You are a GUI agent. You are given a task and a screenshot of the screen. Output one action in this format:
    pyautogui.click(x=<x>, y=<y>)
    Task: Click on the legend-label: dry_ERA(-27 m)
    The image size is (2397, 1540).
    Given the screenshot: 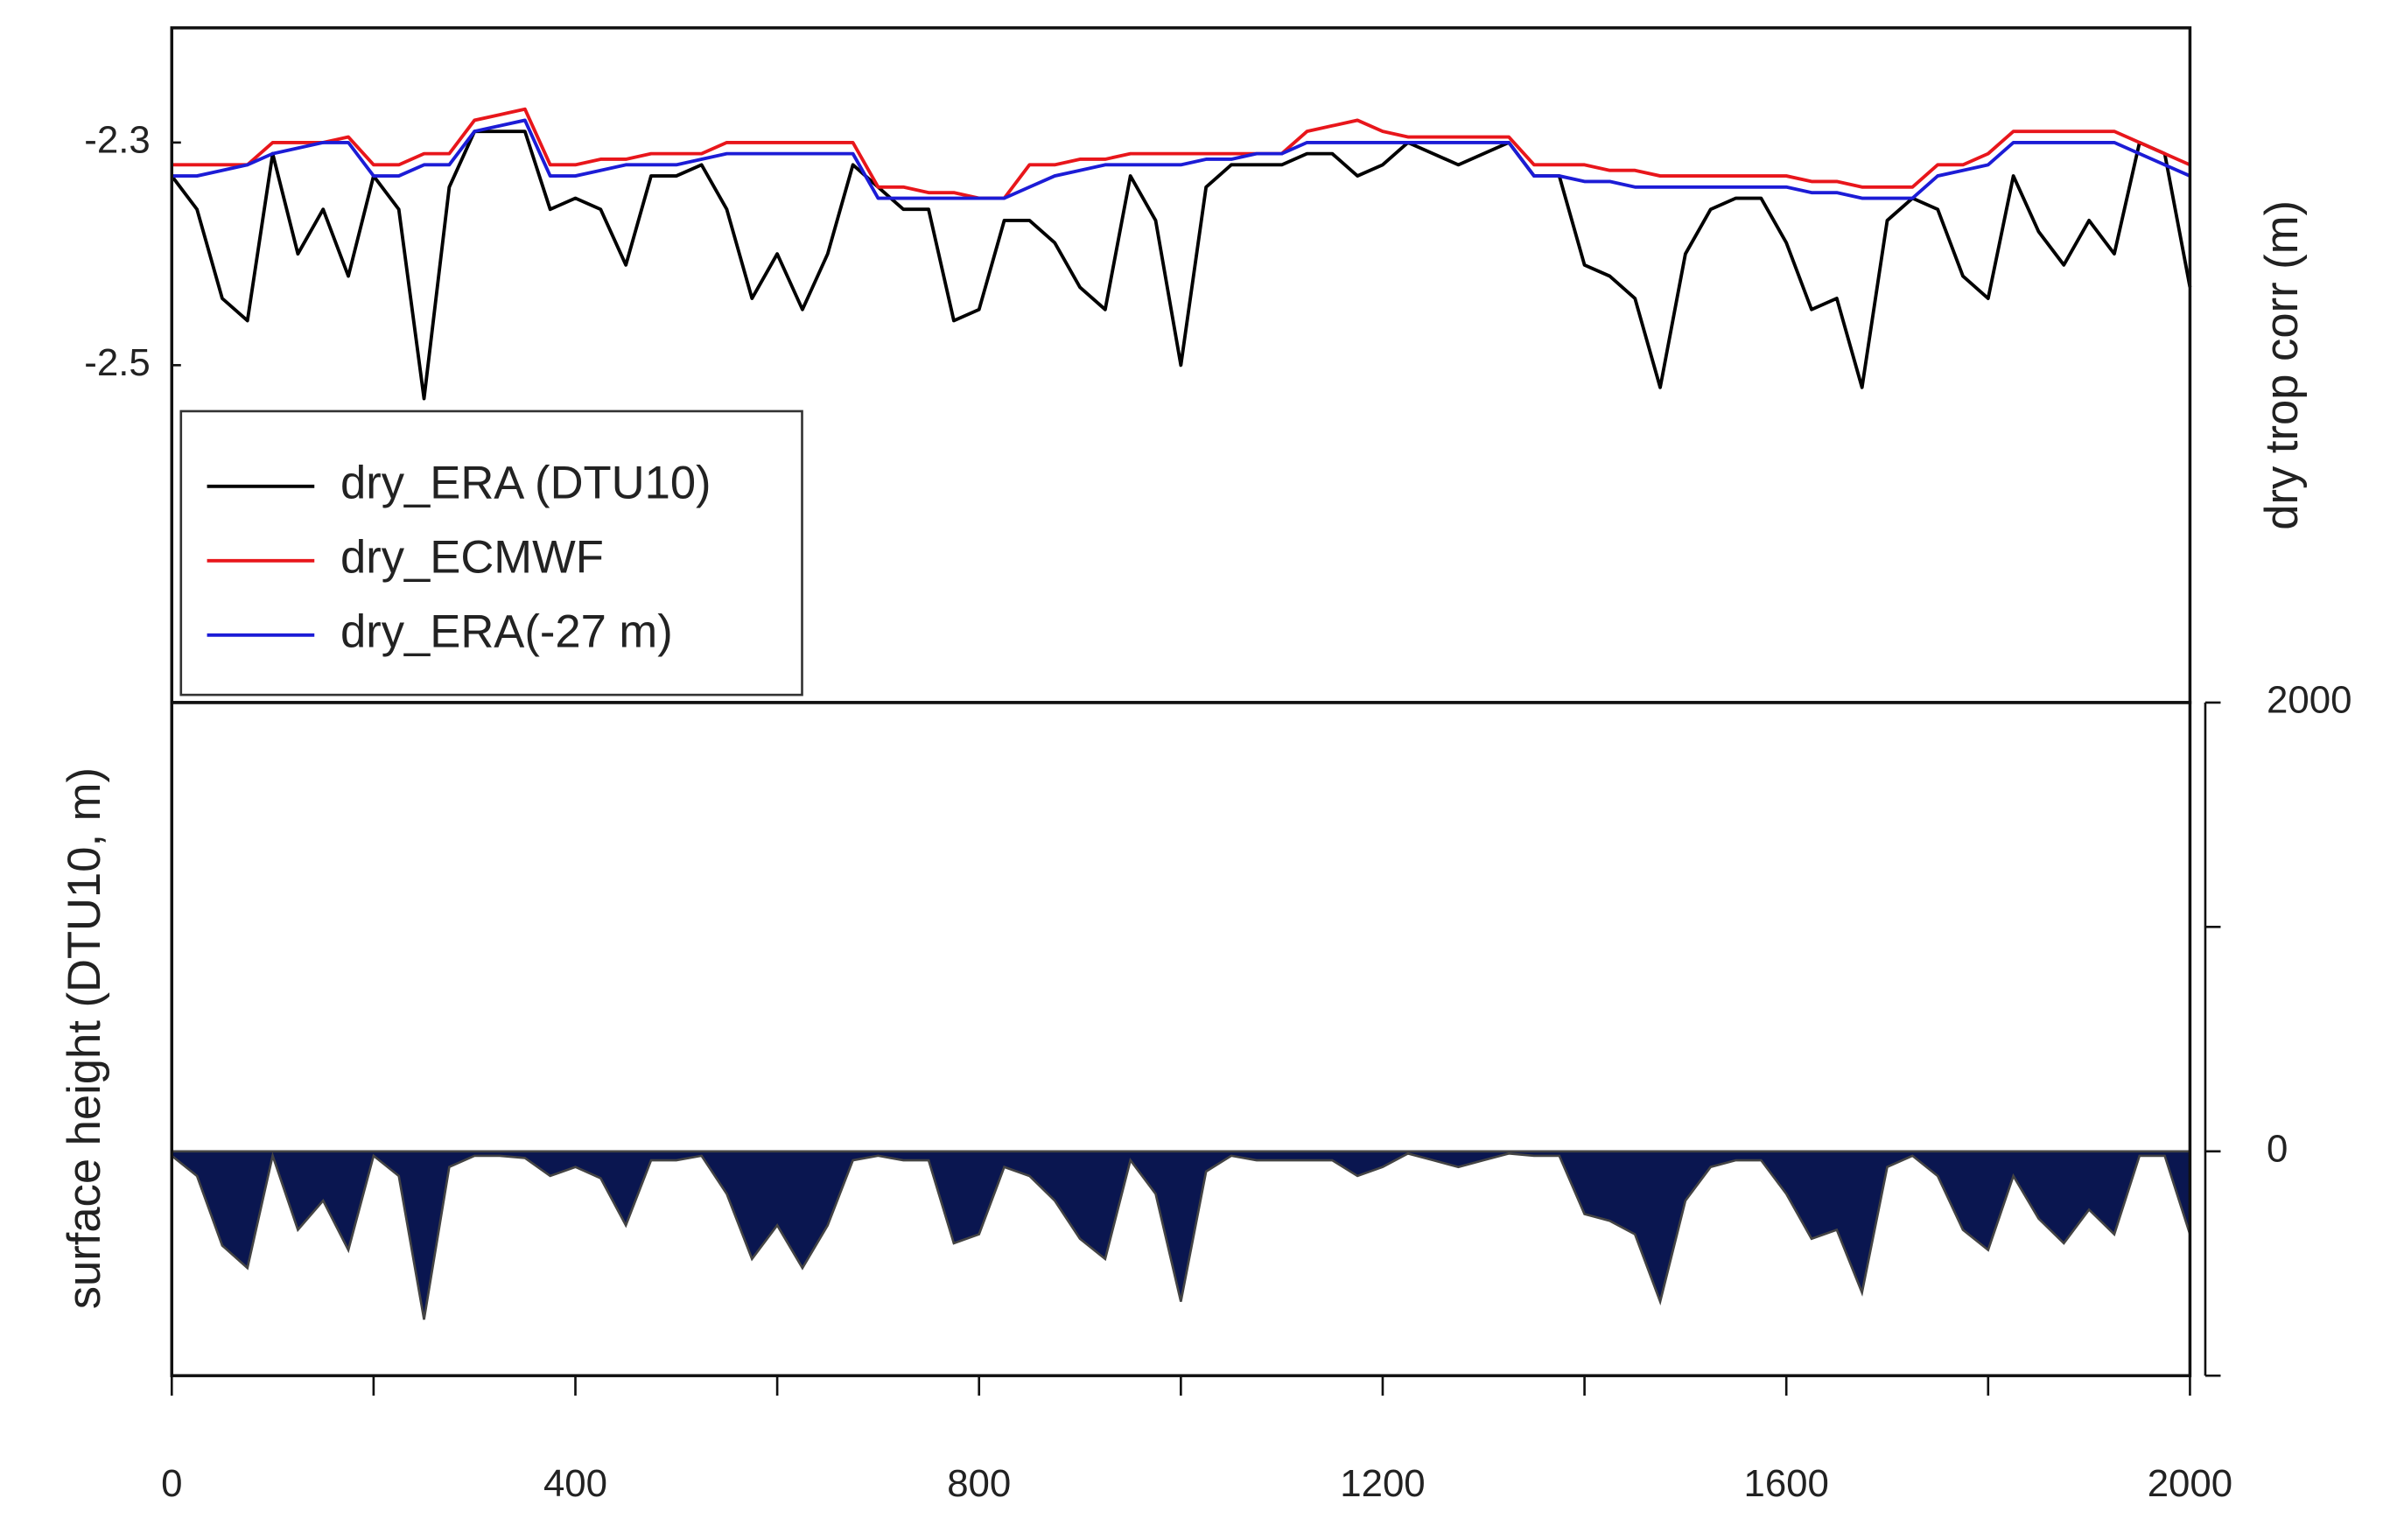 What is the action you would take?
    pyautogui.click(x=507, y=632)
    